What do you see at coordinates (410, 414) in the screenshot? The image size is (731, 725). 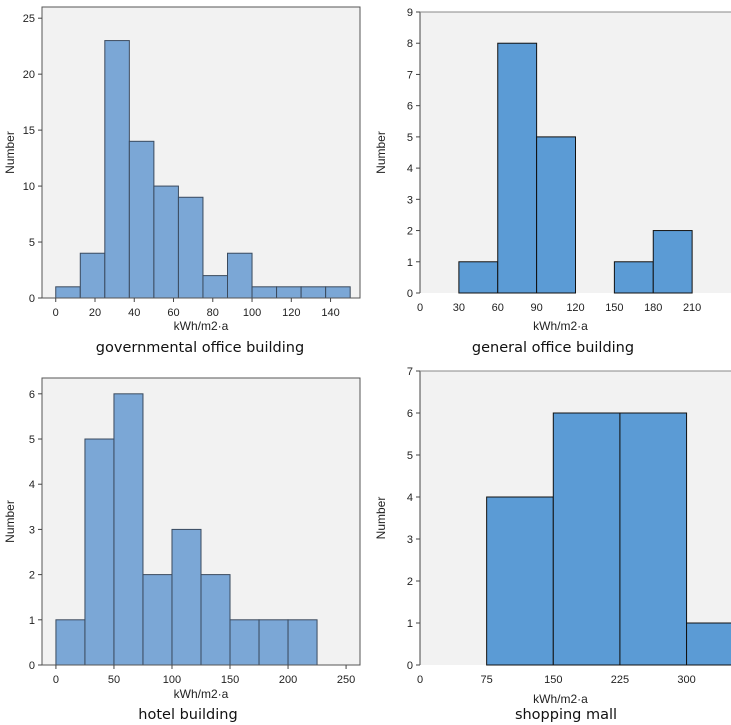 I see `chart-4-y-tick-label: 6` at bounding box center [410, 414].